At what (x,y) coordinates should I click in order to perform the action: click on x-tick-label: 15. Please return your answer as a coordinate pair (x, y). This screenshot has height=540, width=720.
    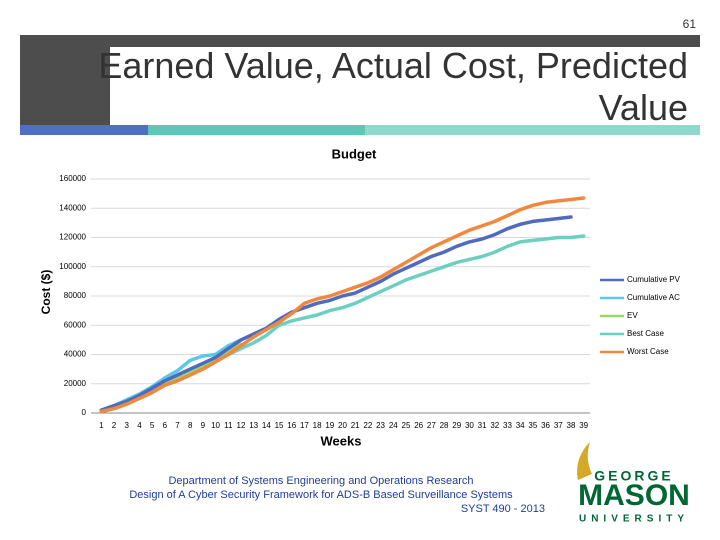
    Looking at the image, I should click on (279, 425).